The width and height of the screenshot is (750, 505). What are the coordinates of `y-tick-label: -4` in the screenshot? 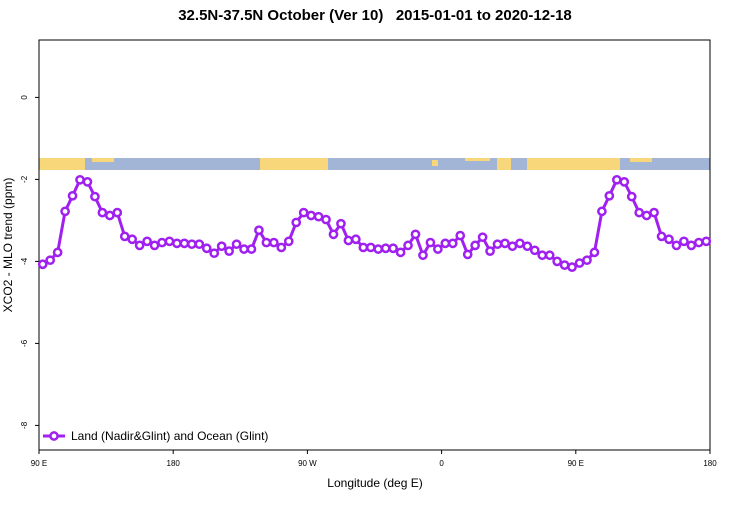 It's located at (24, 261).